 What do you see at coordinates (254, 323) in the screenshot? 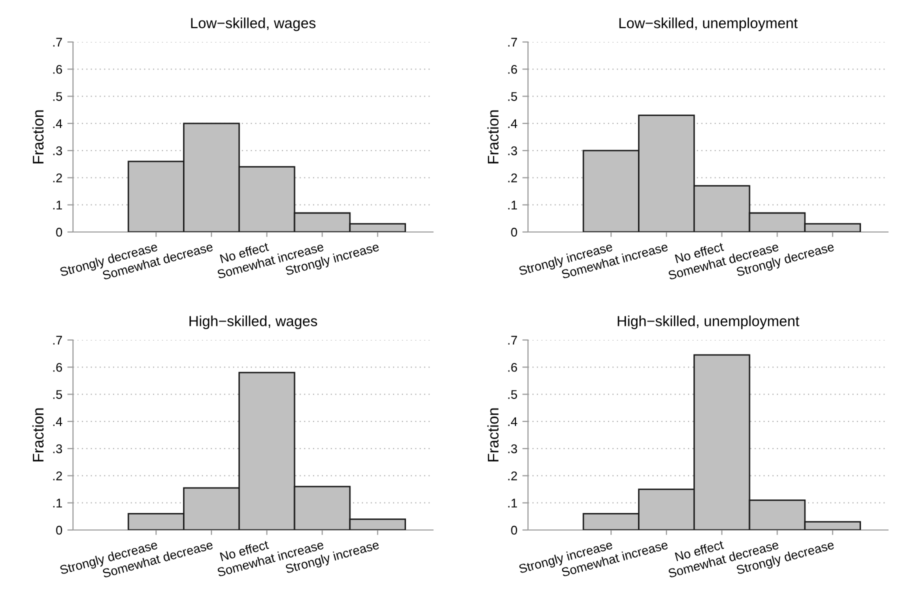
I see `chart-title: High−skilled, wages` at bounding box center [254, 323].